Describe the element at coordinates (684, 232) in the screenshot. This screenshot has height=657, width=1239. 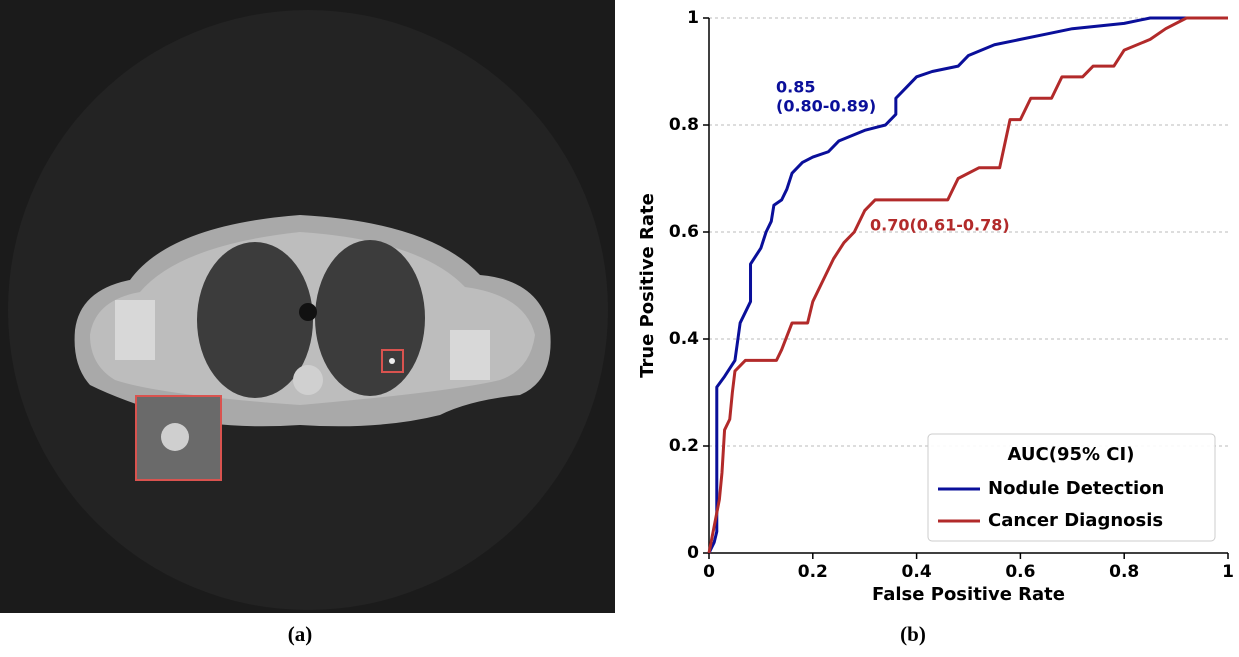
I see `y-tick-label: 0.6` at that location.